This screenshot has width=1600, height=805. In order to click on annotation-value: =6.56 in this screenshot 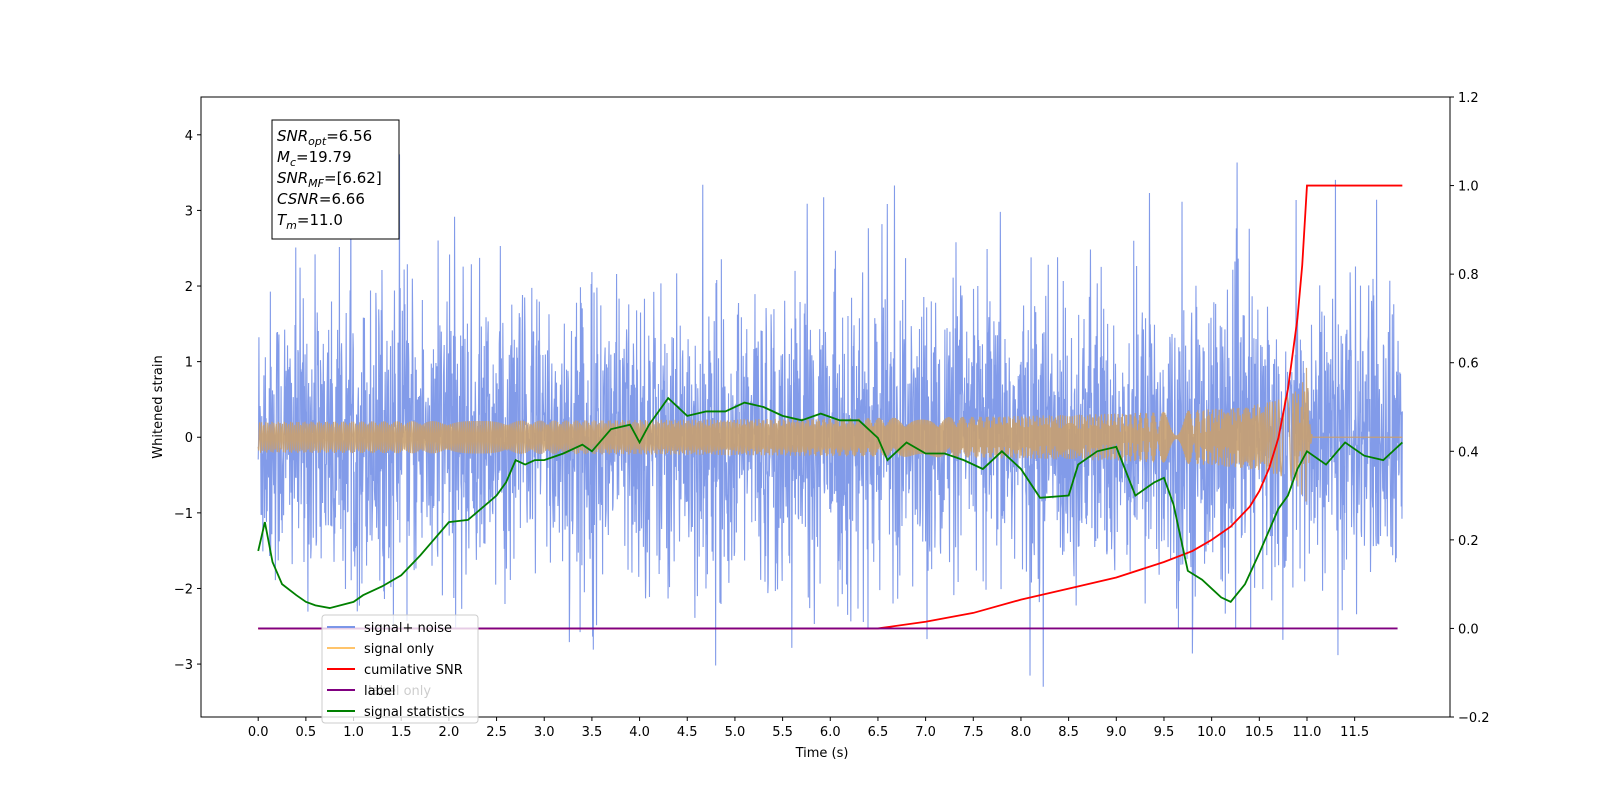, I will do `click(349, 136)`.